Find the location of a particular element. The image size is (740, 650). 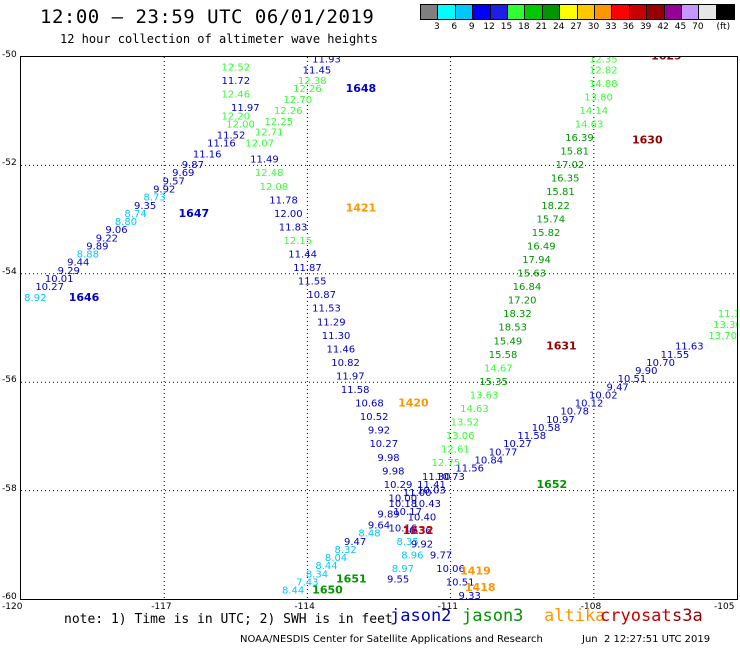

wave-height-value: 10.17 is located at coordinates (407, 512).